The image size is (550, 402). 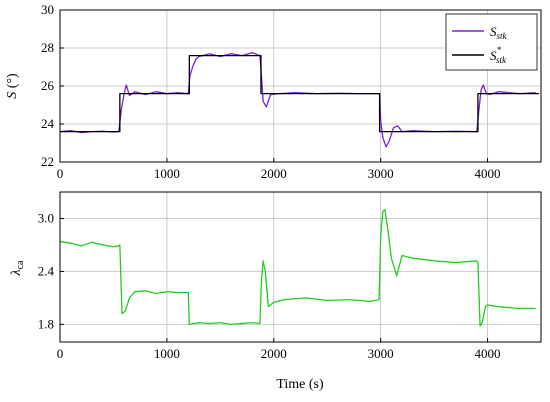 What do you see at coordinates (12, 86) in the screenshot?
I see `top-ylabel: S (°)` at bounding box center [12, 86].